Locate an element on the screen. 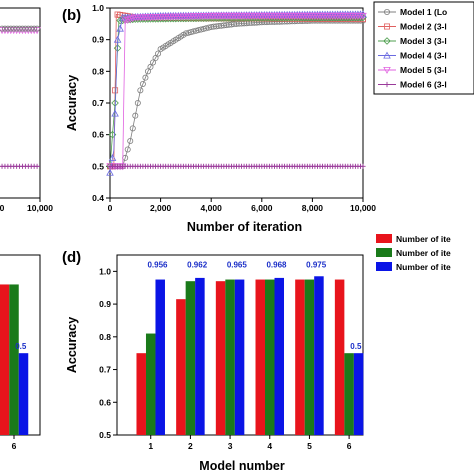 Image resolution: width=474 pixels, height=474 pixels. series-model-5-partial is located at coordinates (20, 30).